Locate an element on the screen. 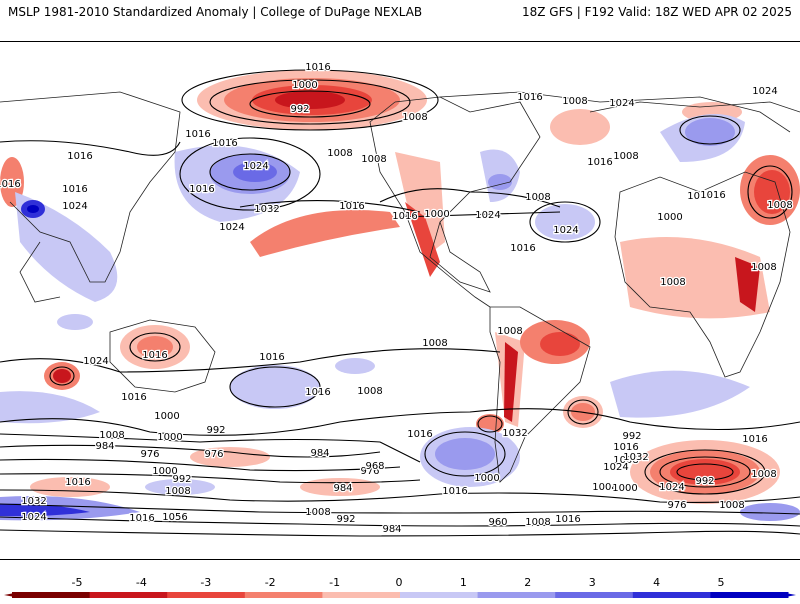  isobar-label: 968 is located at coordinates (374, 466).